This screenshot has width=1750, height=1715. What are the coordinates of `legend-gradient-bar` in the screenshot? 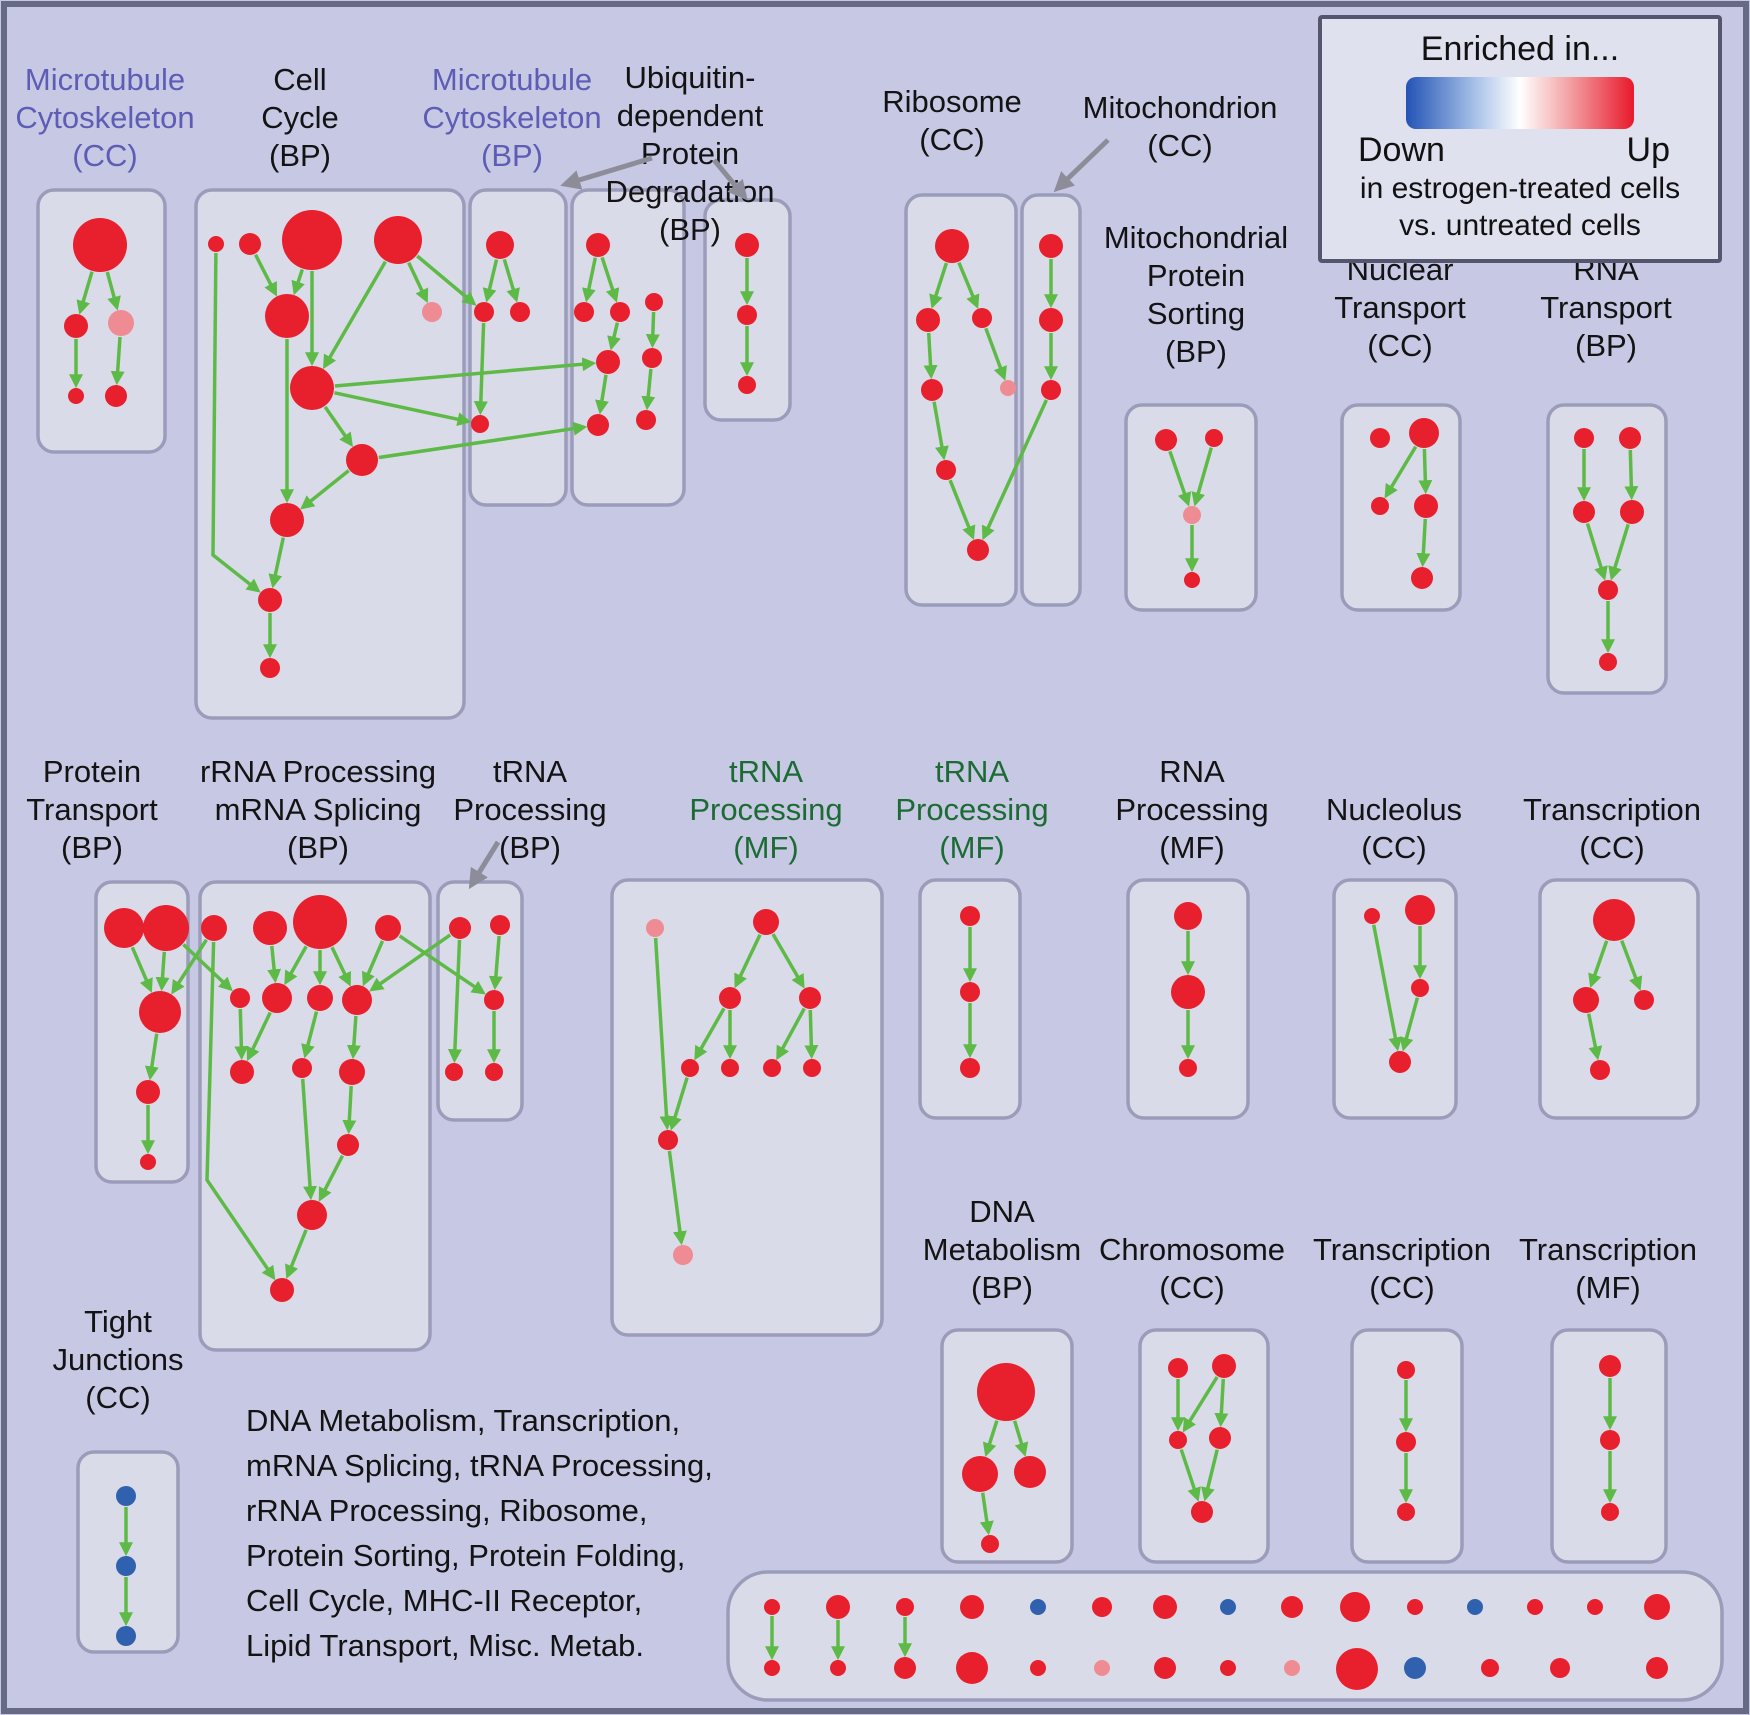 It's located at (1520, 103).